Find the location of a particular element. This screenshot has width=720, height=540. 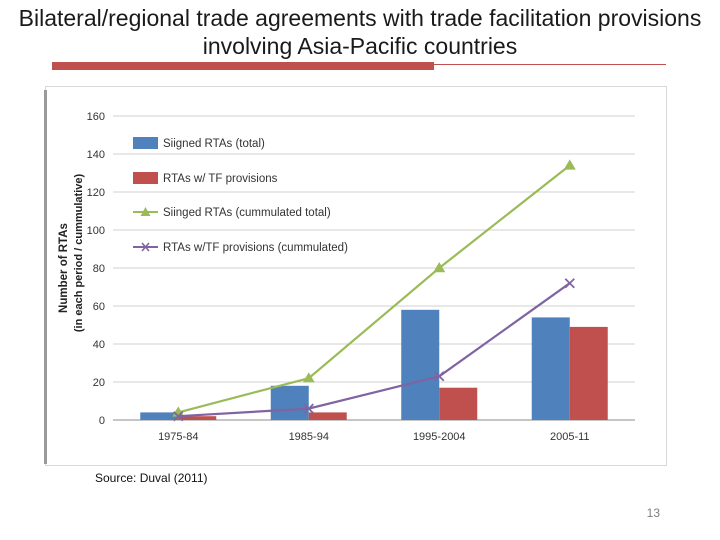

y-tick-label: 40 is located at coordinates (99, 345).